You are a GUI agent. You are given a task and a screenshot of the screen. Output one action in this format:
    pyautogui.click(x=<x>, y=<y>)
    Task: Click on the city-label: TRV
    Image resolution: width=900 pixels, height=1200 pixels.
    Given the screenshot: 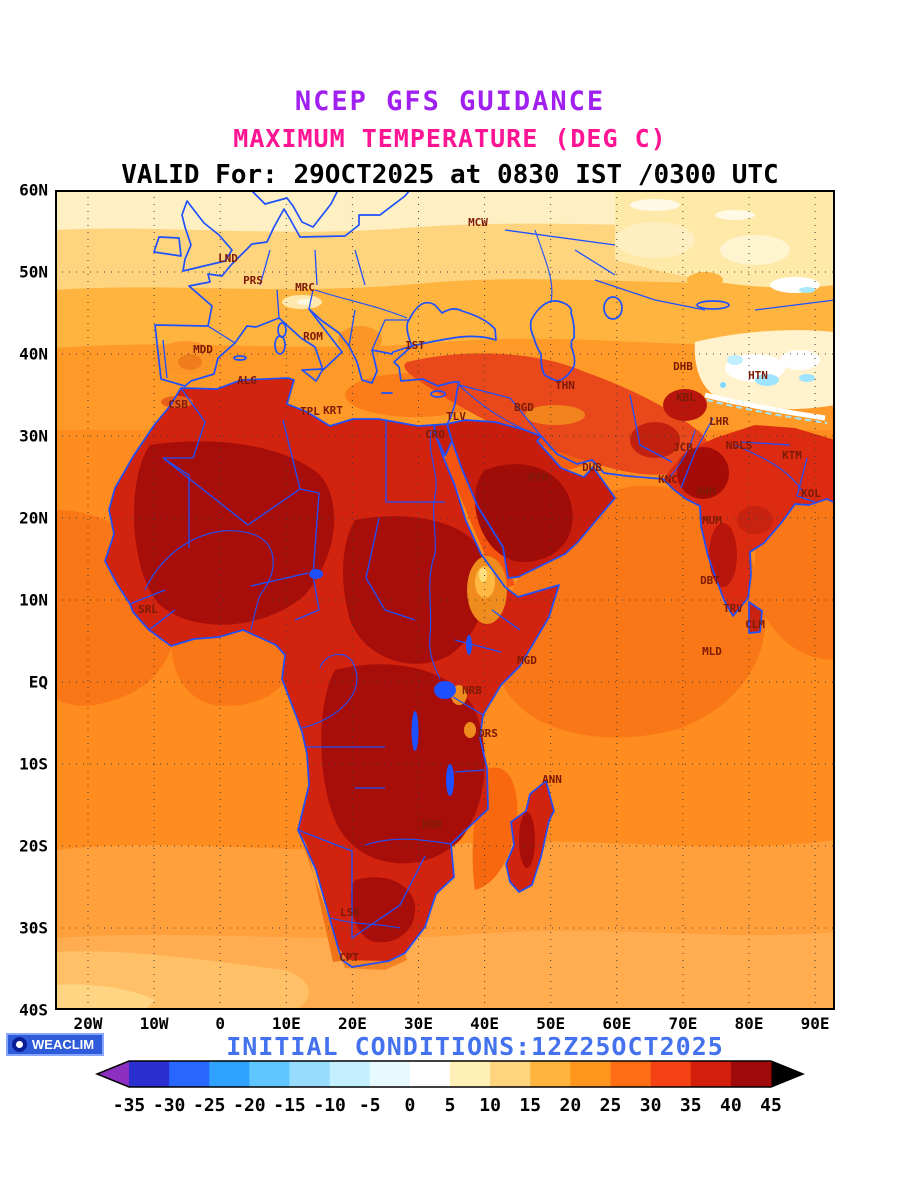 What is the action you would take?
    pyautogui.click(x=733, y=608)
    